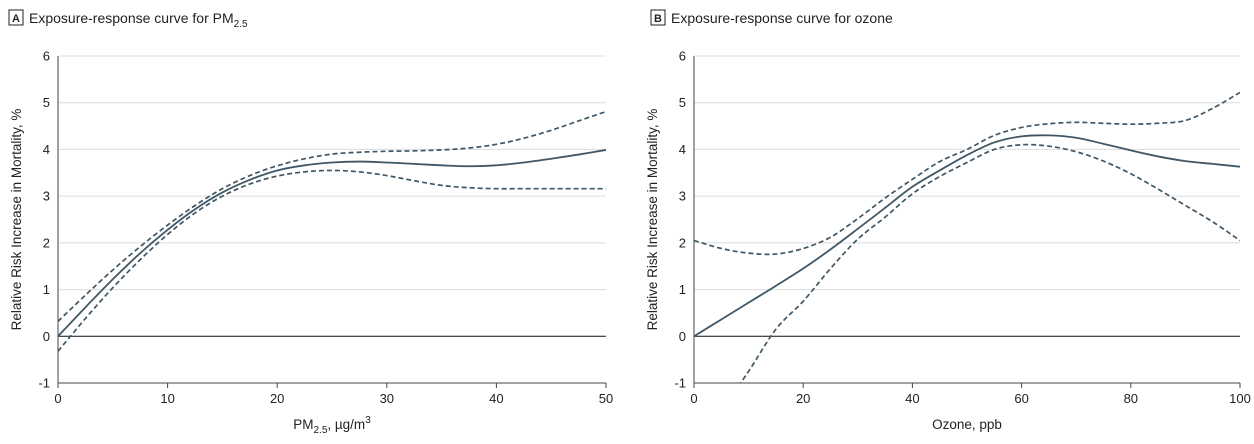 This screenshot has width=1254, height=444. Describe the element at coordinates (16, 220) in the screenshot. I see `panel-a-y-axis-label: Relative Risk Increase in Mortality, %` at that location.